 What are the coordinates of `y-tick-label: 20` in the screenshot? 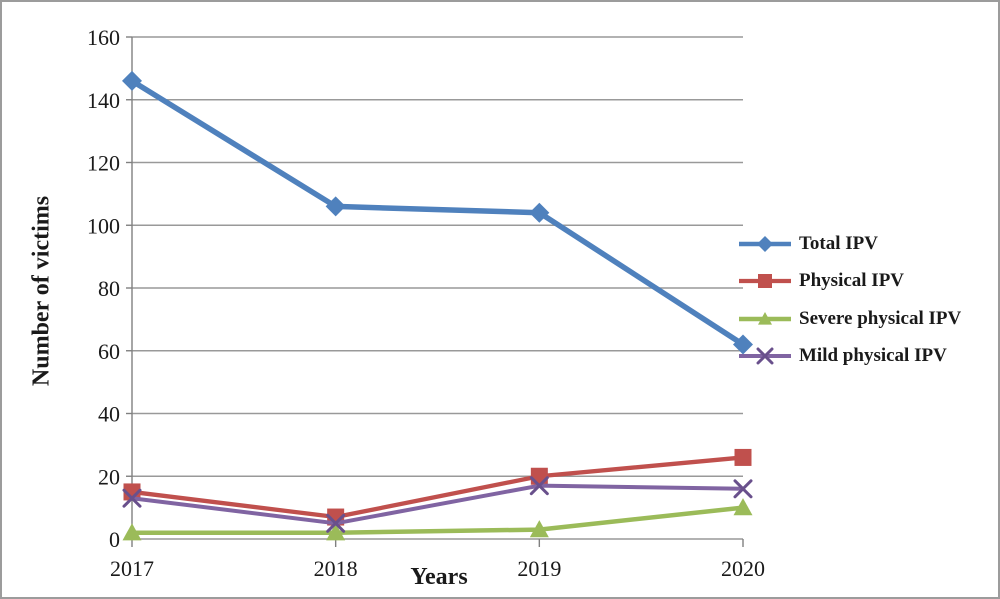 It's located at (109, 476).